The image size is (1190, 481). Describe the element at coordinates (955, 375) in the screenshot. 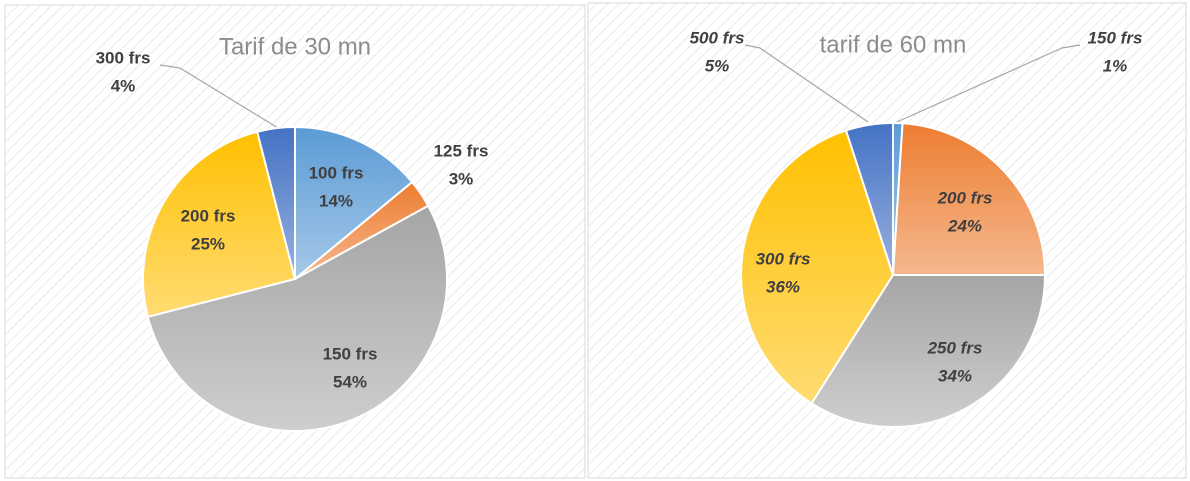

I see `slice-value-label: 34%` at that location.